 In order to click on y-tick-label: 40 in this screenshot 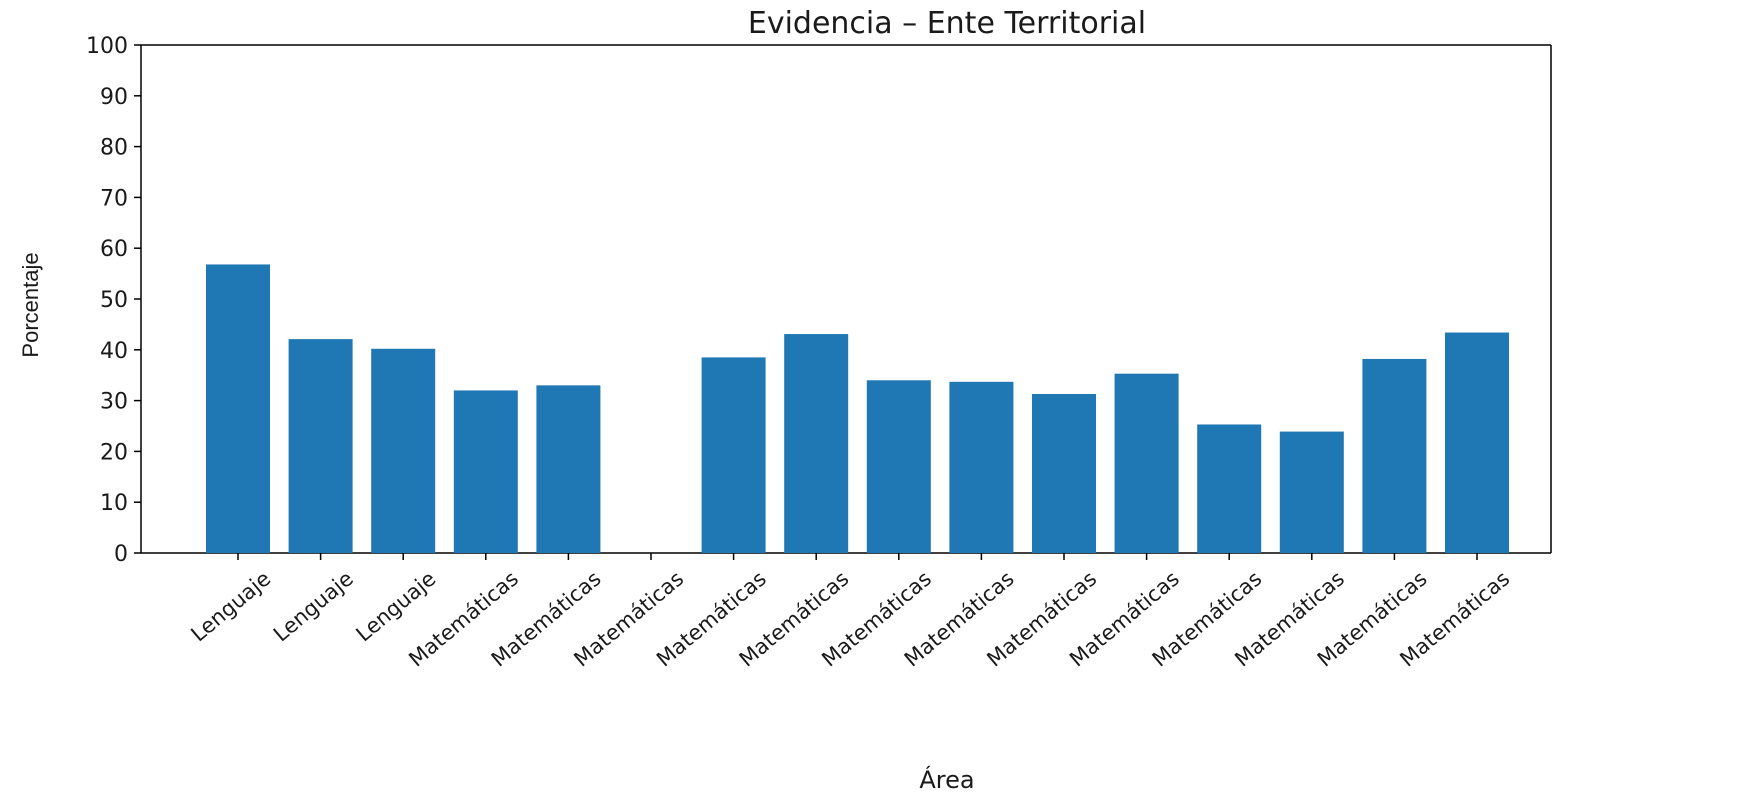, I will do `click(114, 351)`.